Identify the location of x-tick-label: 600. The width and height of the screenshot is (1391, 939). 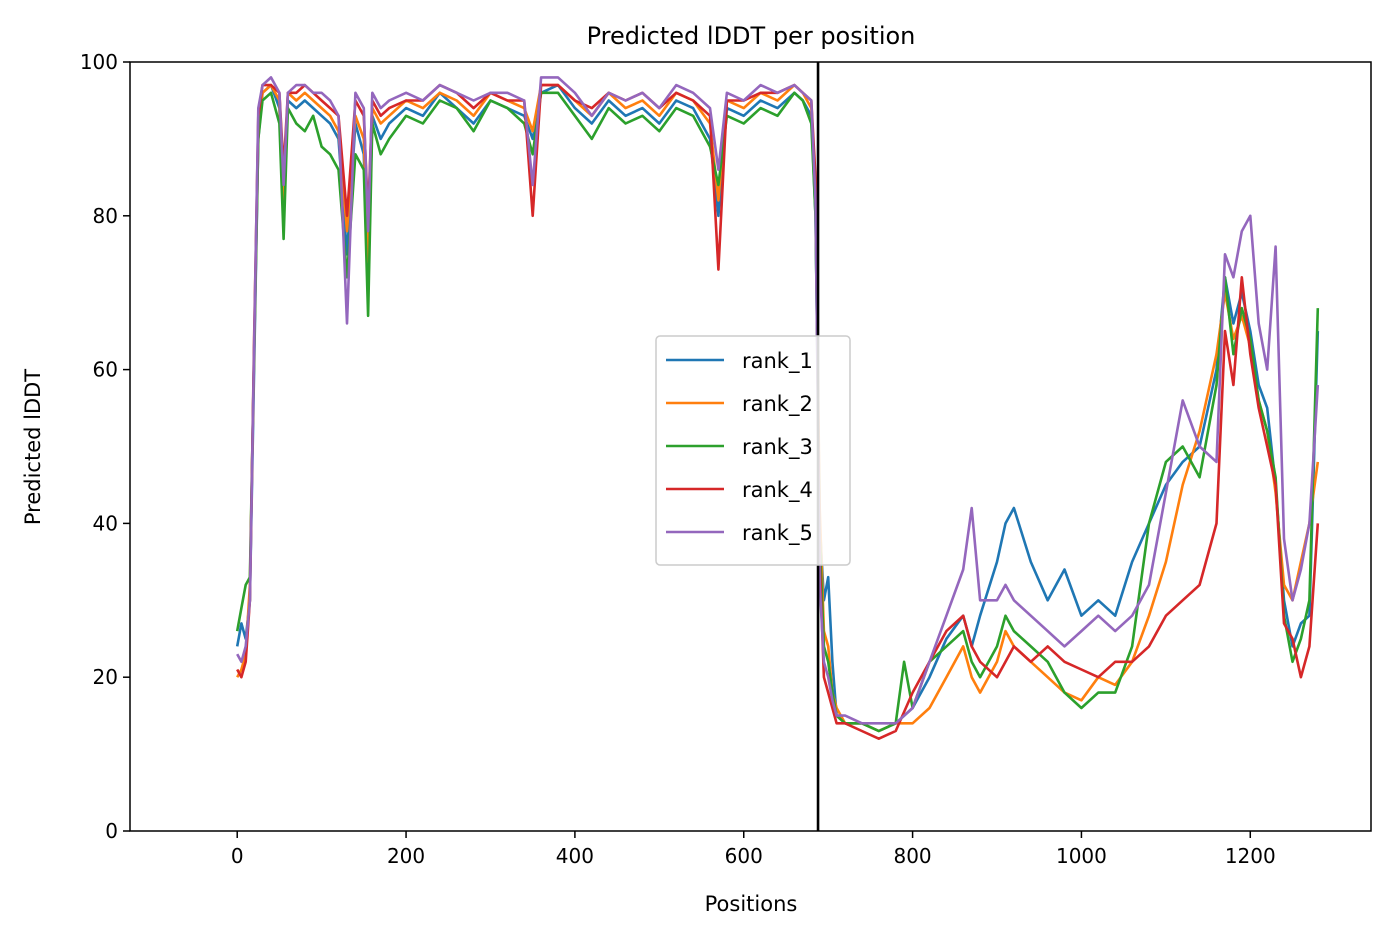
(744, 856).